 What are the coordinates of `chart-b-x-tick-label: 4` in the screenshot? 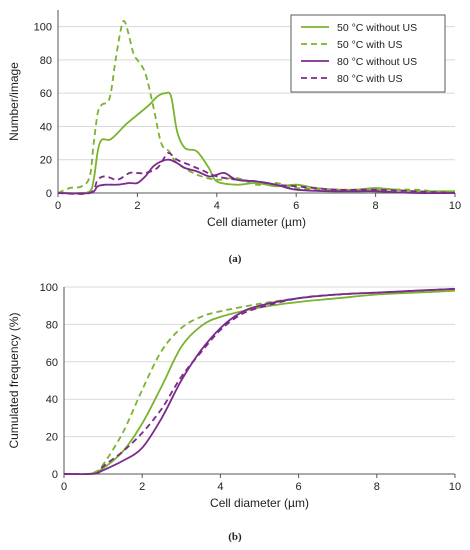 It's located at (220, 487).